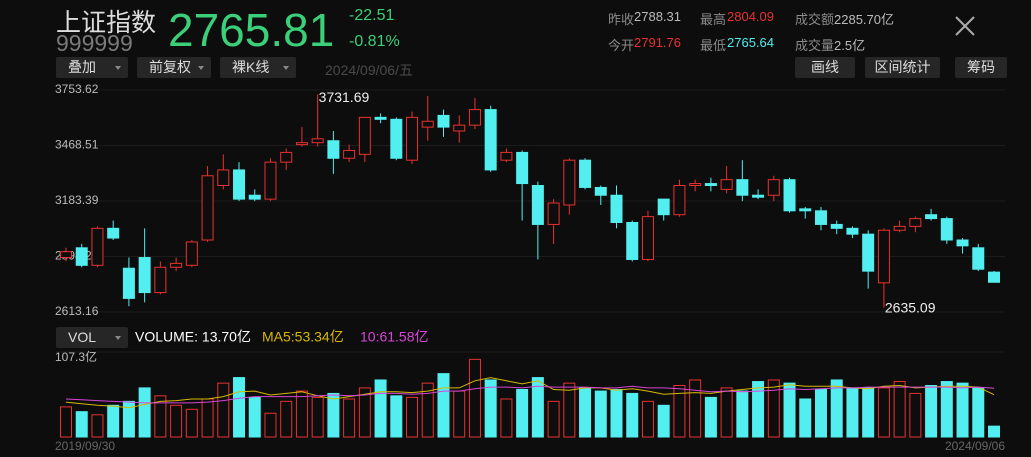 This screenshot has height=457, width=1031. What do you see at coordinates (92, 67) in the screenshot?
I see `overlay-button: 叠加` at bounding box center [92, 67].